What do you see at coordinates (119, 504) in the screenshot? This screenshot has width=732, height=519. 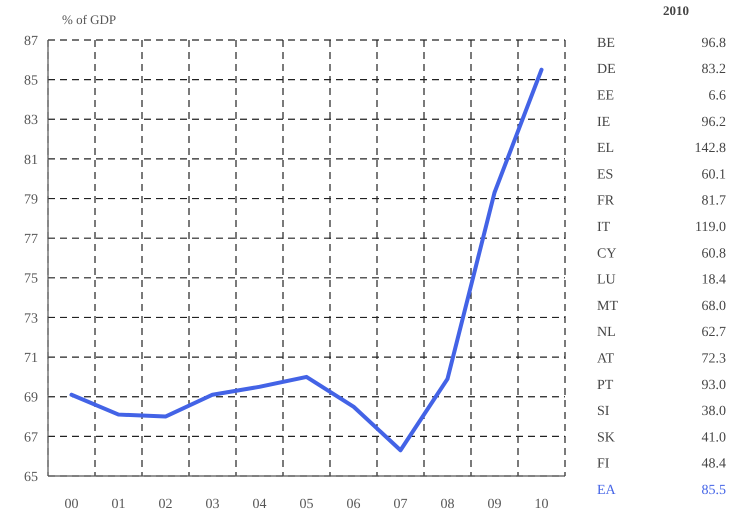 I see `x-tick-label: 01` at bounding box center [119, 504].